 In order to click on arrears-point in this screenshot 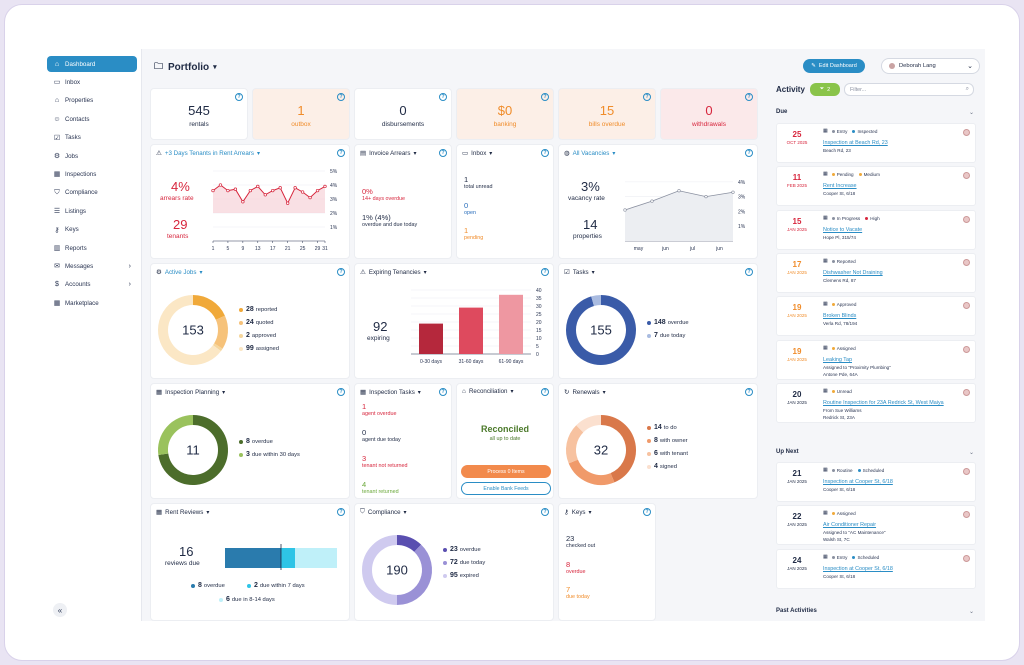, I will do `click(273, 190)`.